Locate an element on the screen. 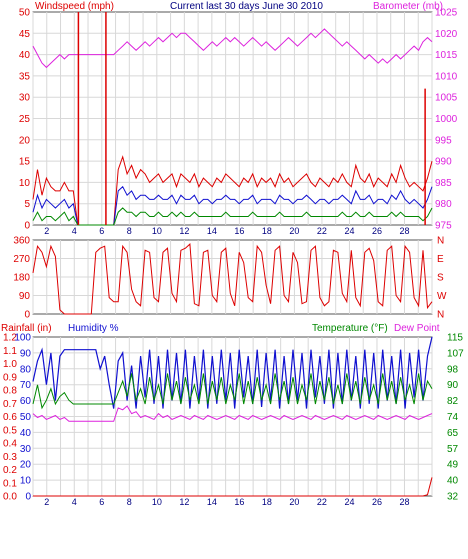 This screenshot has width=468, height=559. humidity-line is located at coordinates (232, 372).